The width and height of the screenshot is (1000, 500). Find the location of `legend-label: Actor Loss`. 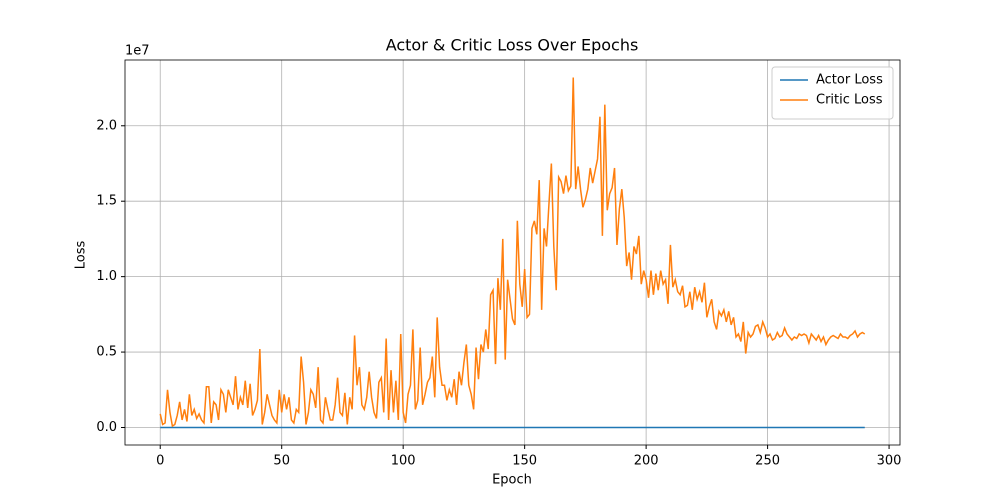

legend-label: Actor Loss is located at coordinates (849, 80).